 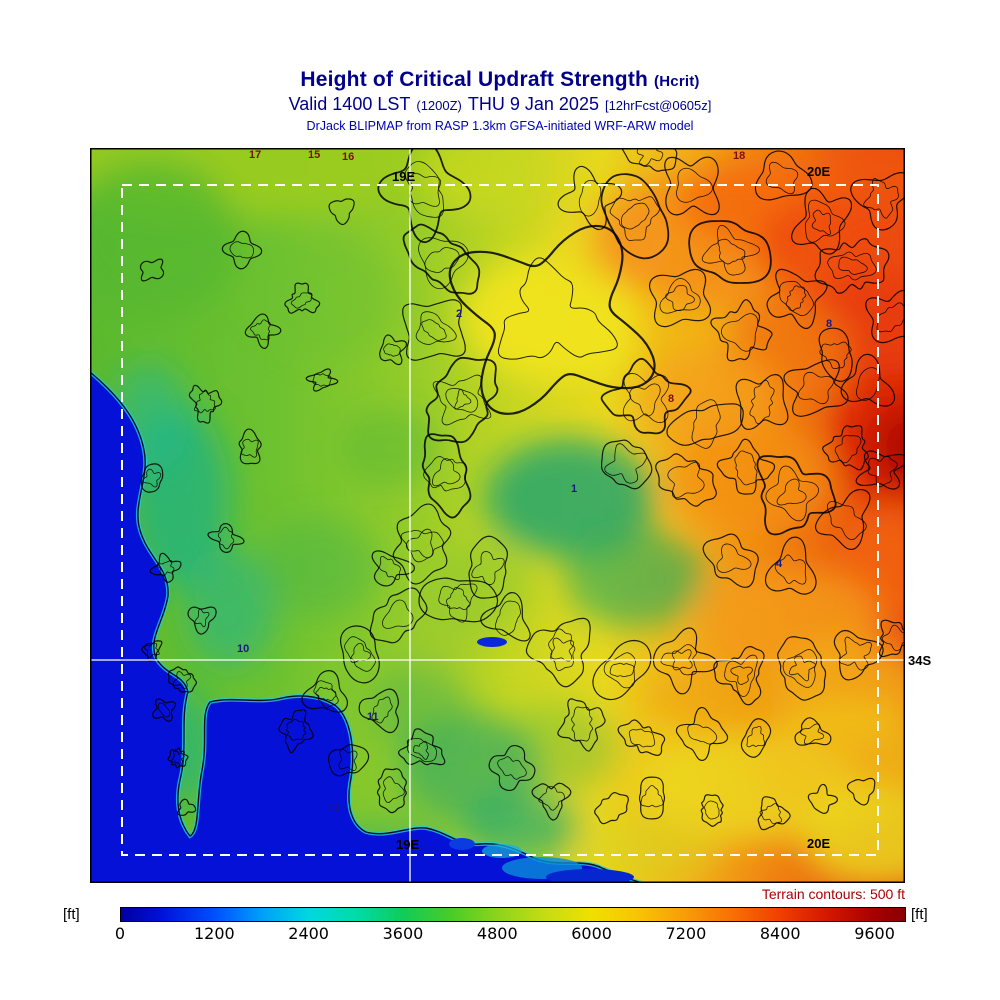 I want to click on valid-date: THU 9 Jan 2025, so click(x=533, y=104).